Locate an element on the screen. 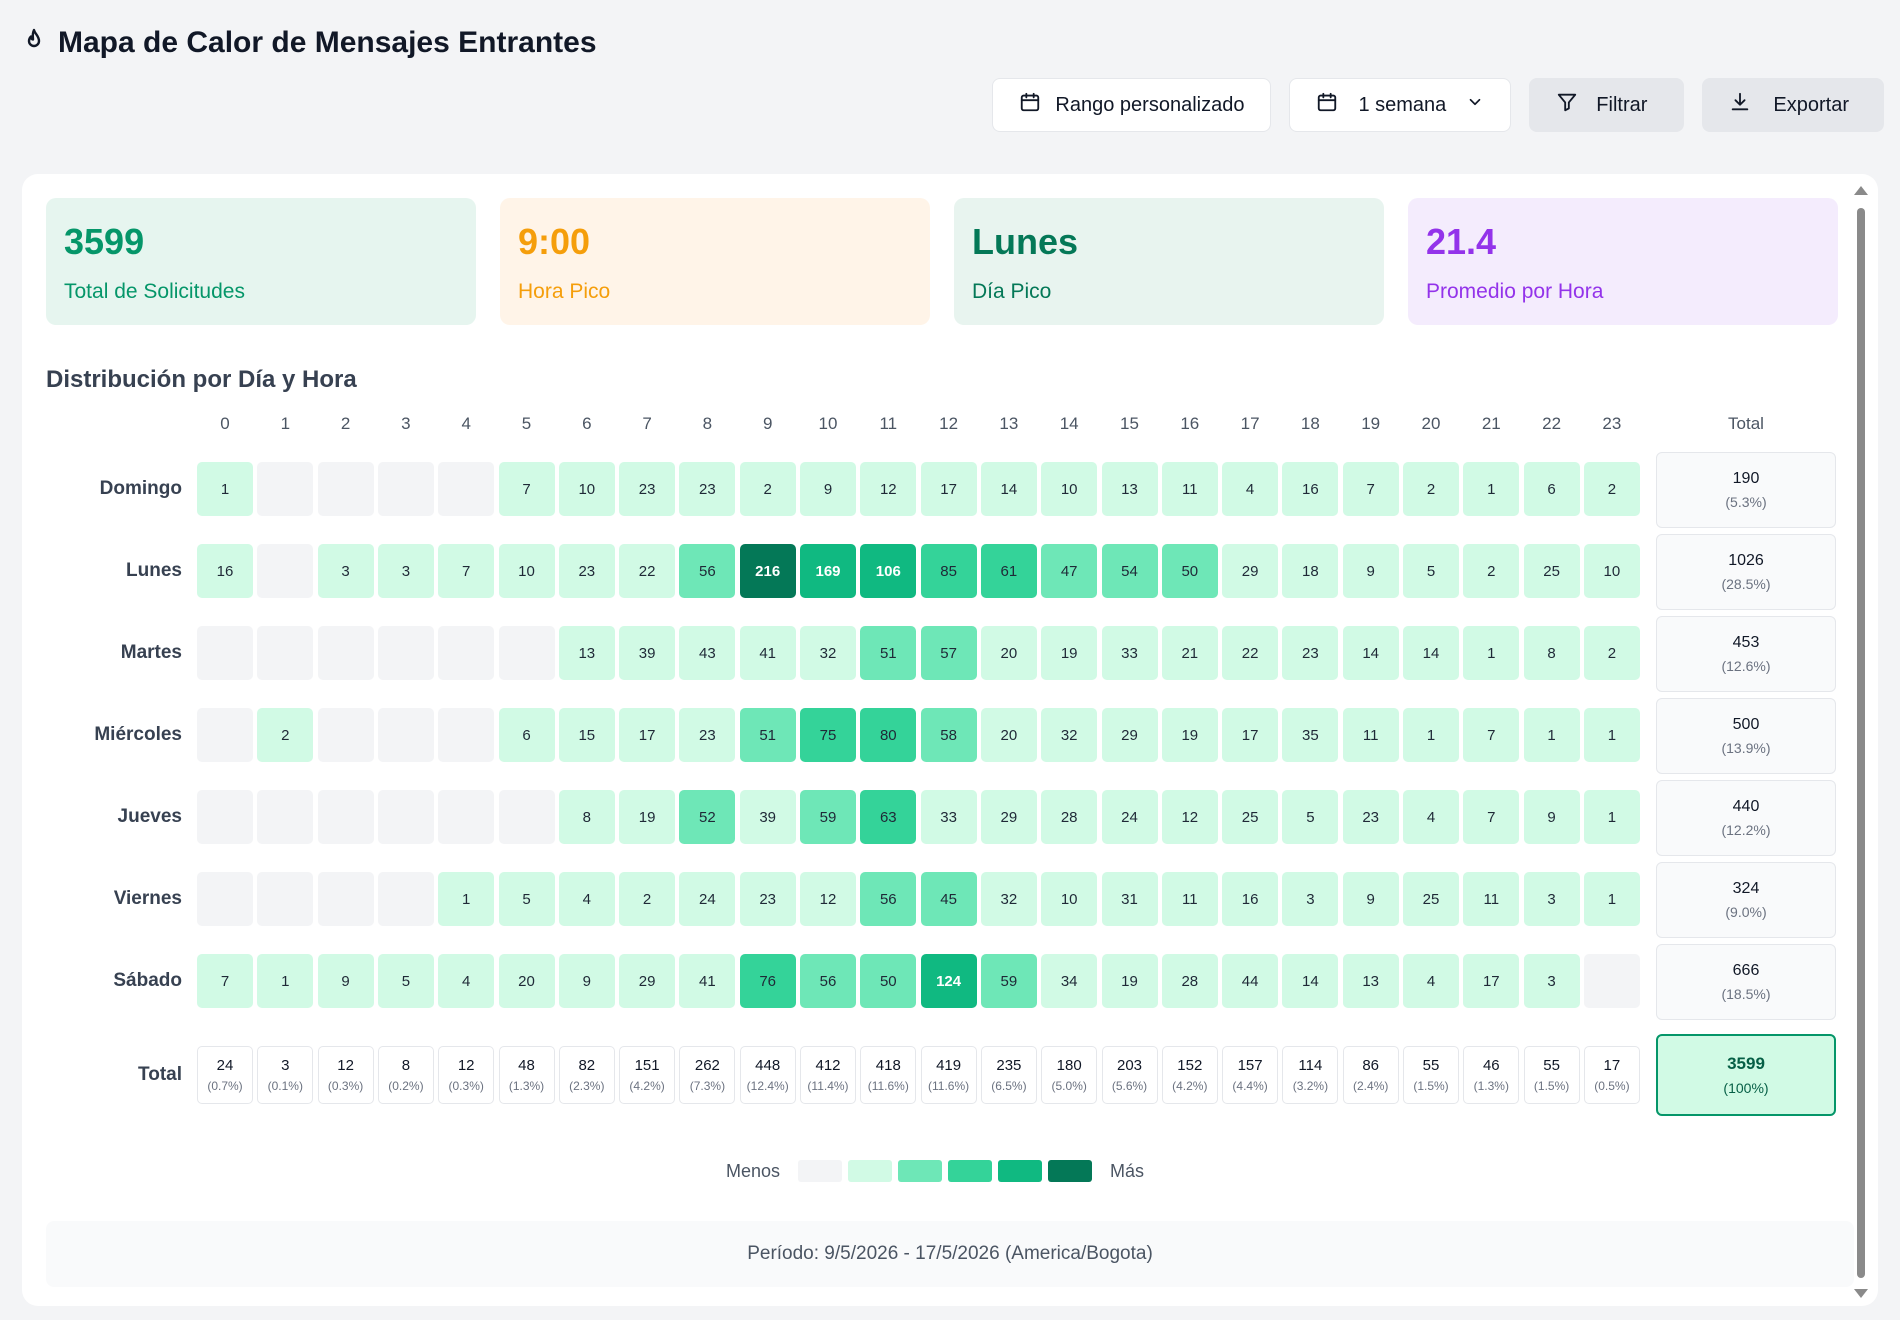  heatmap-cell: 43 is located at coordinates (707, 653).